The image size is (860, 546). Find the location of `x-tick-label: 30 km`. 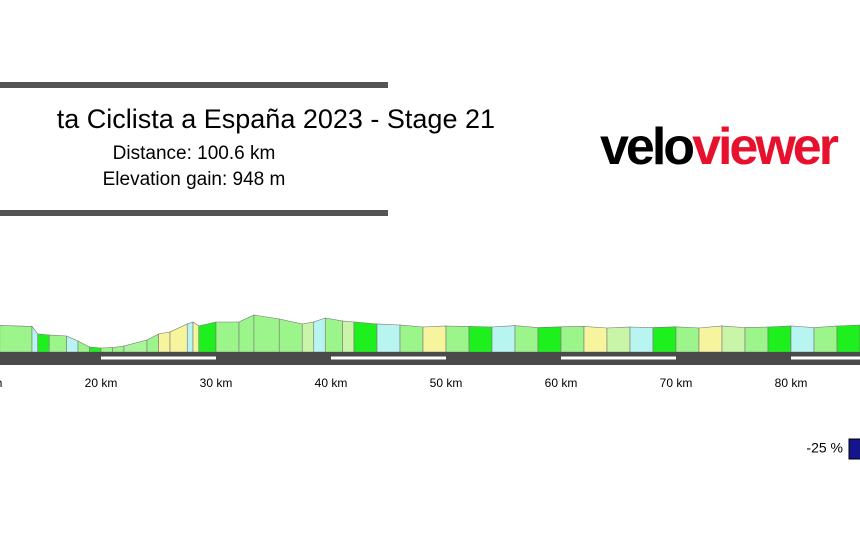

x-tick-label: 30 km is located at coordinates (216, 383).